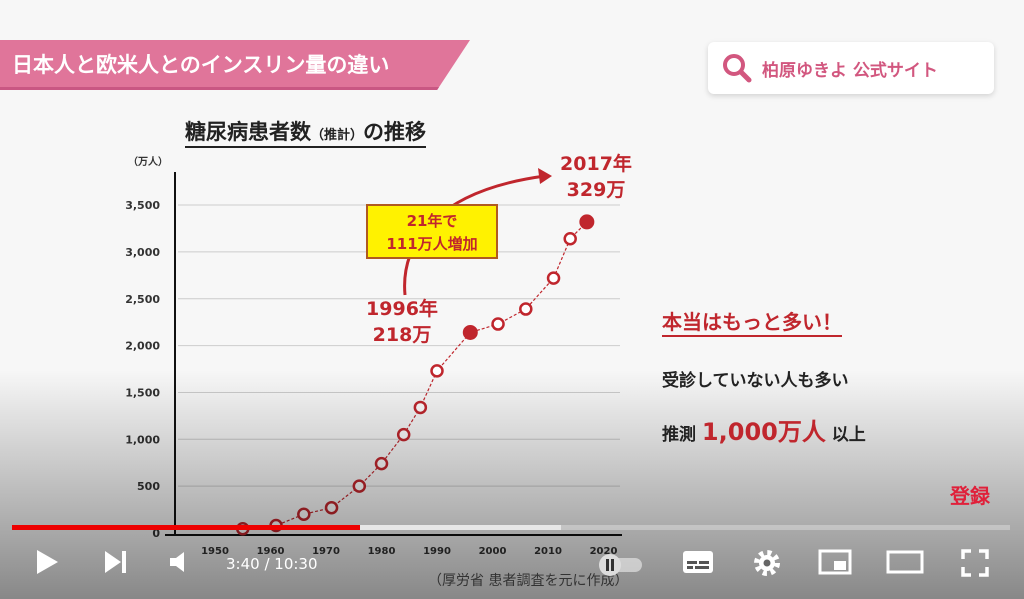  I want to click on theater-icon, so click(905, 562).